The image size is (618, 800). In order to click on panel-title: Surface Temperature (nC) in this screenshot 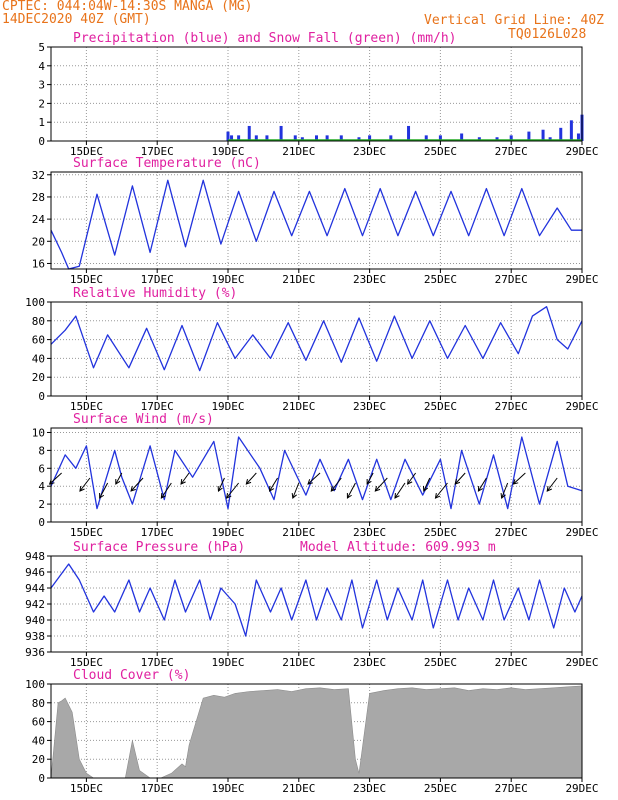, I will do `click(167, 163)`.